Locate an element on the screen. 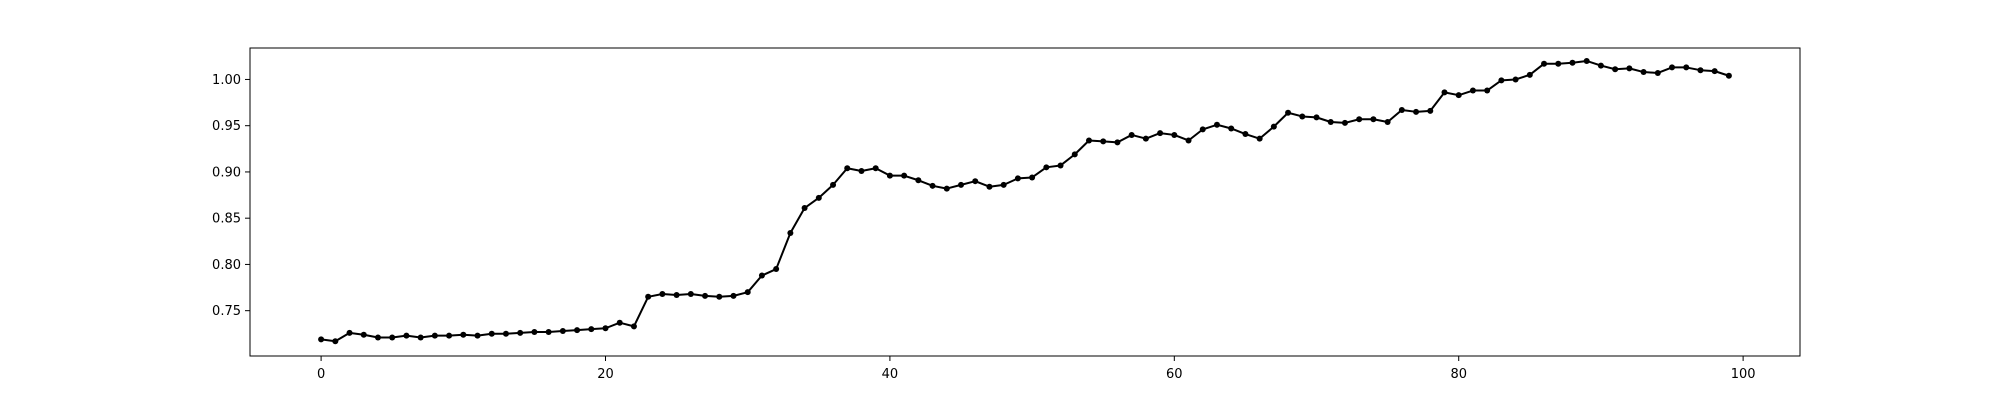 This screenshot has width=2000, height=404. x-axis: 0 20 40 60 80 100 is located at coordinates (1036, 369).